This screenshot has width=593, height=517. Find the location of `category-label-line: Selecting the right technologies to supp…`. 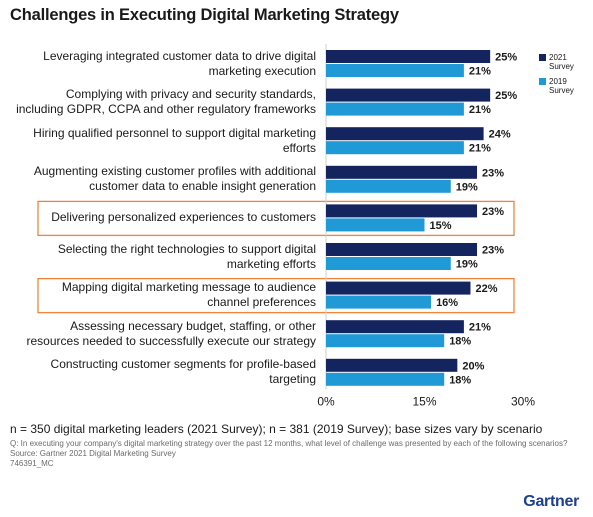

category-label-line: Selecting the right technologies to supp… is located at coordinates (186, 248).